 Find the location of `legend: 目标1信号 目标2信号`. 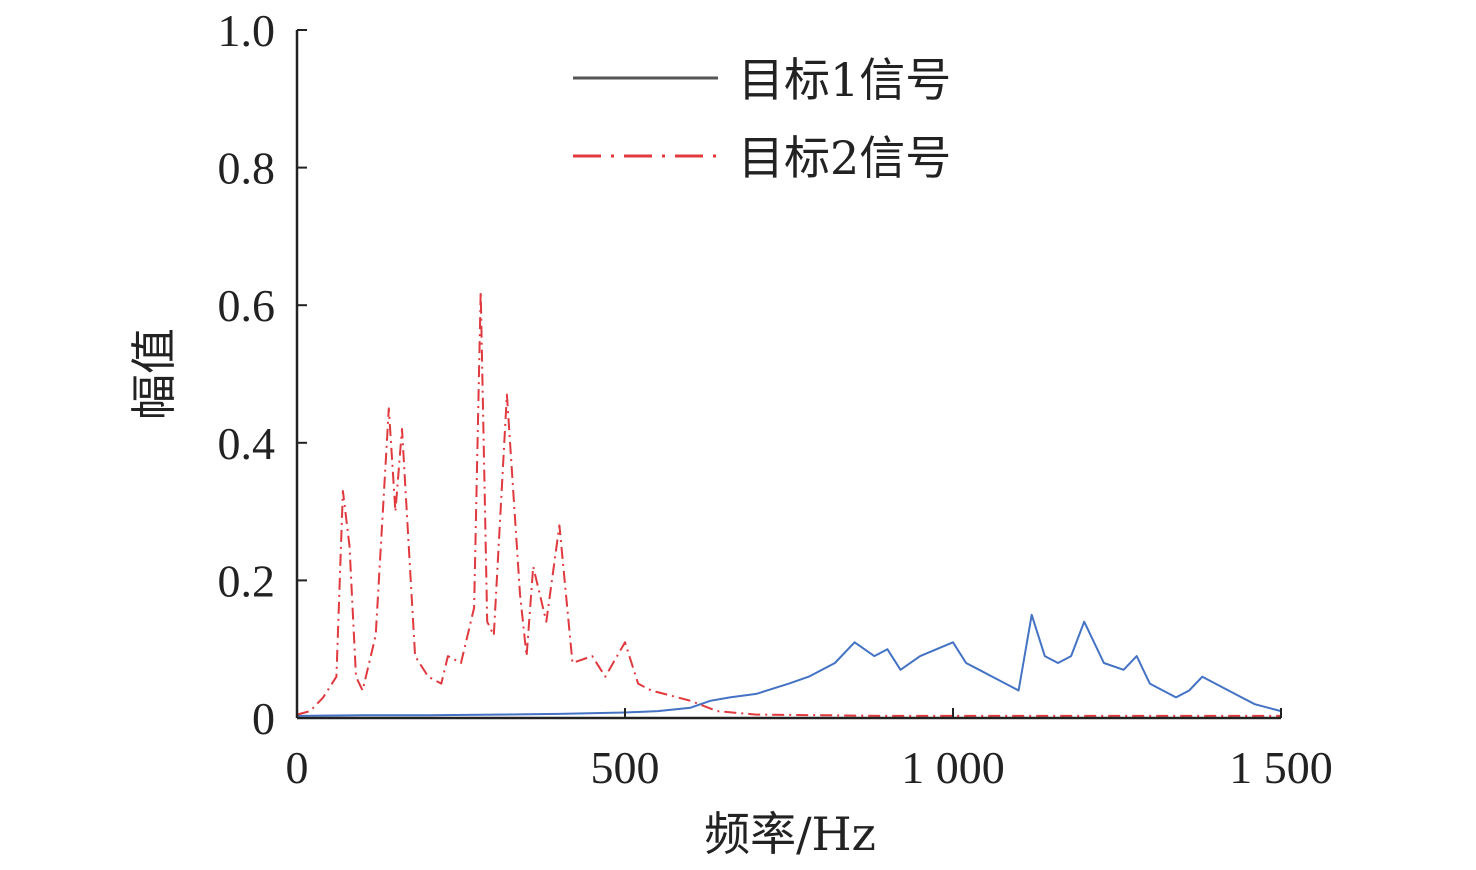

legend: 目标1信号 目标2信号 is located at coordinates (762, 119).